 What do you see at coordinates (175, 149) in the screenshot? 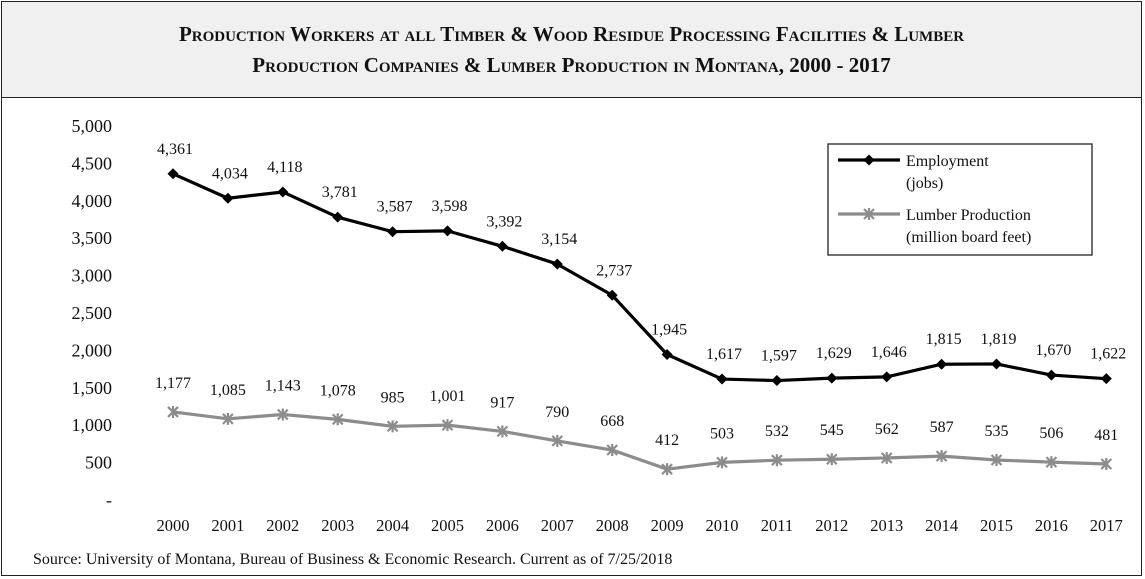
I see `data-label-employment: 4,361` at bounding box center [175, 149].